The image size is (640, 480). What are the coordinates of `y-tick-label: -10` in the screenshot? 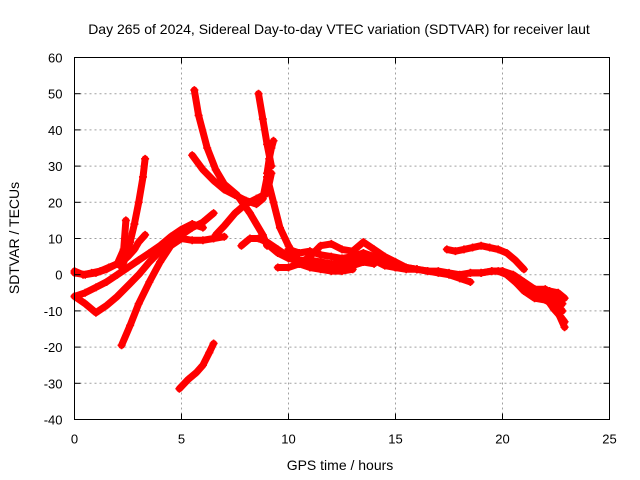 It's located at (53, 311).